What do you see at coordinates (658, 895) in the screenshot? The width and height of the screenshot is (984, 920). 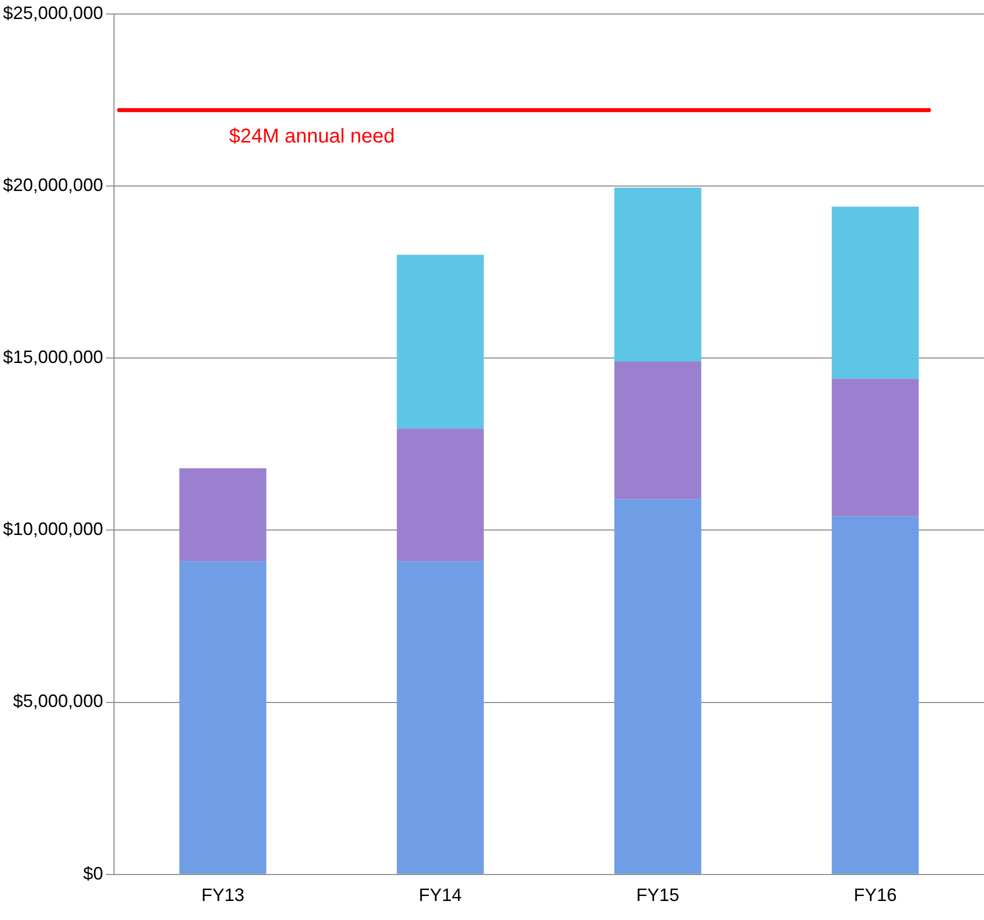 I see `x-tick-label: FY15` at bounding box center [658, 895].